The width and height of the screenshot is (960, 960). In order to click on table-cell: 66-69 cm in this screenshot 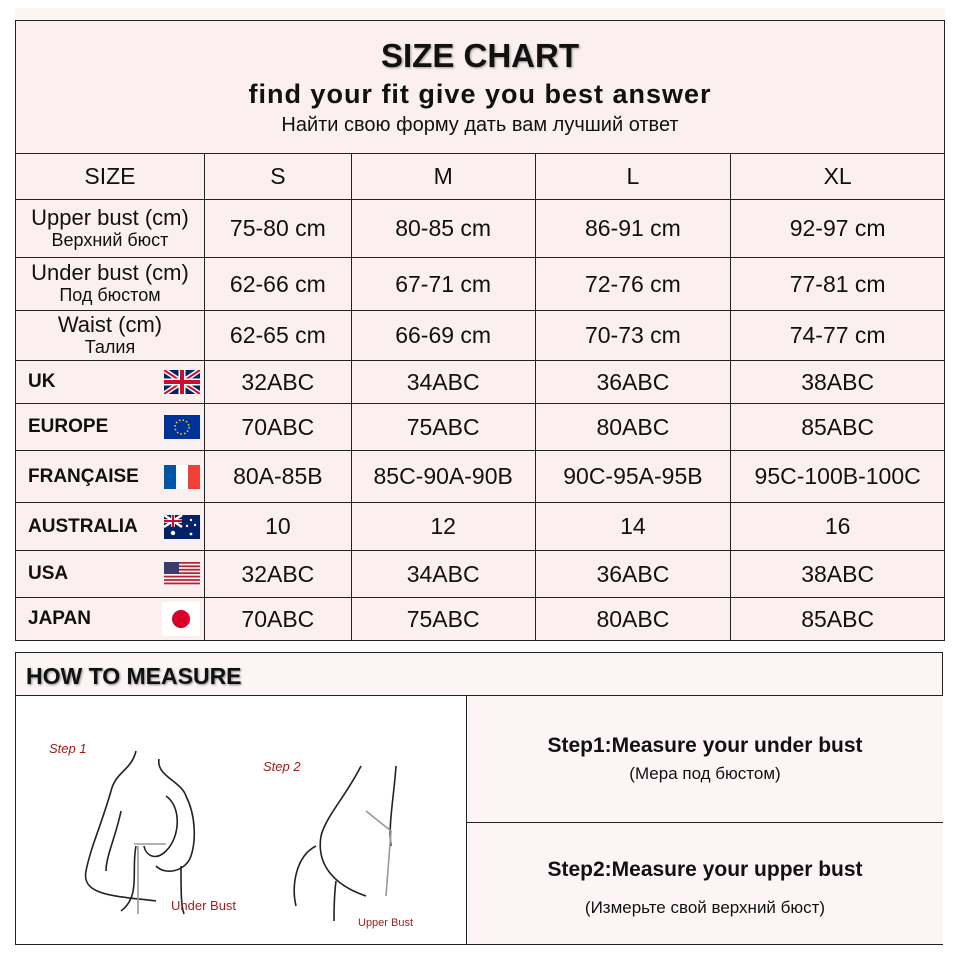, I will do `click(443, 335)`.